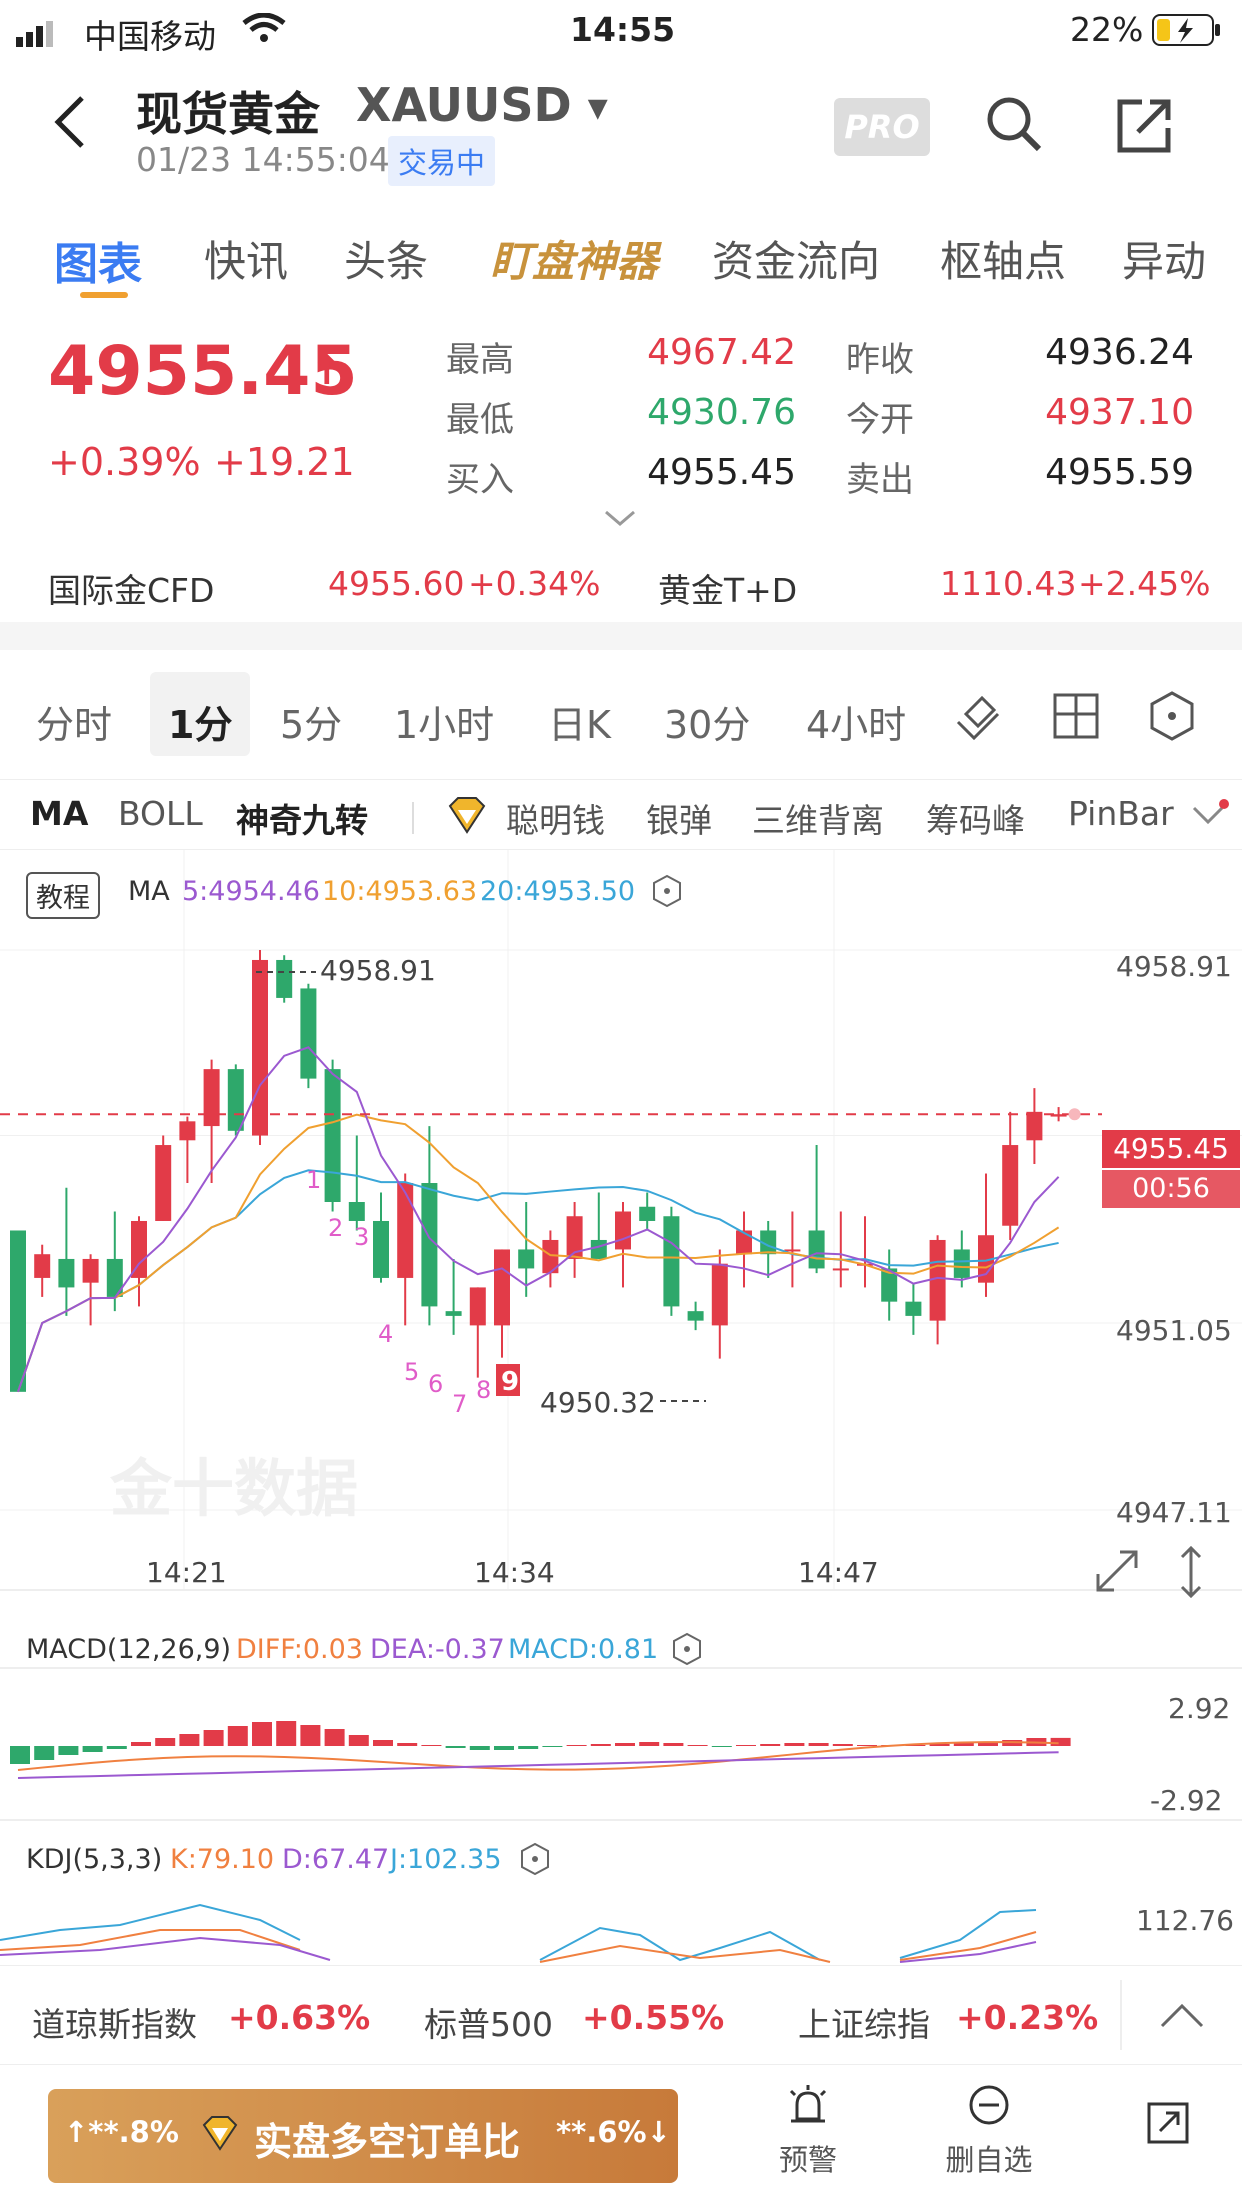  What do you see at coordinates (200, 725) in the screenshot?
I see `period-1min: 1分` at bounding box center [200, 725].